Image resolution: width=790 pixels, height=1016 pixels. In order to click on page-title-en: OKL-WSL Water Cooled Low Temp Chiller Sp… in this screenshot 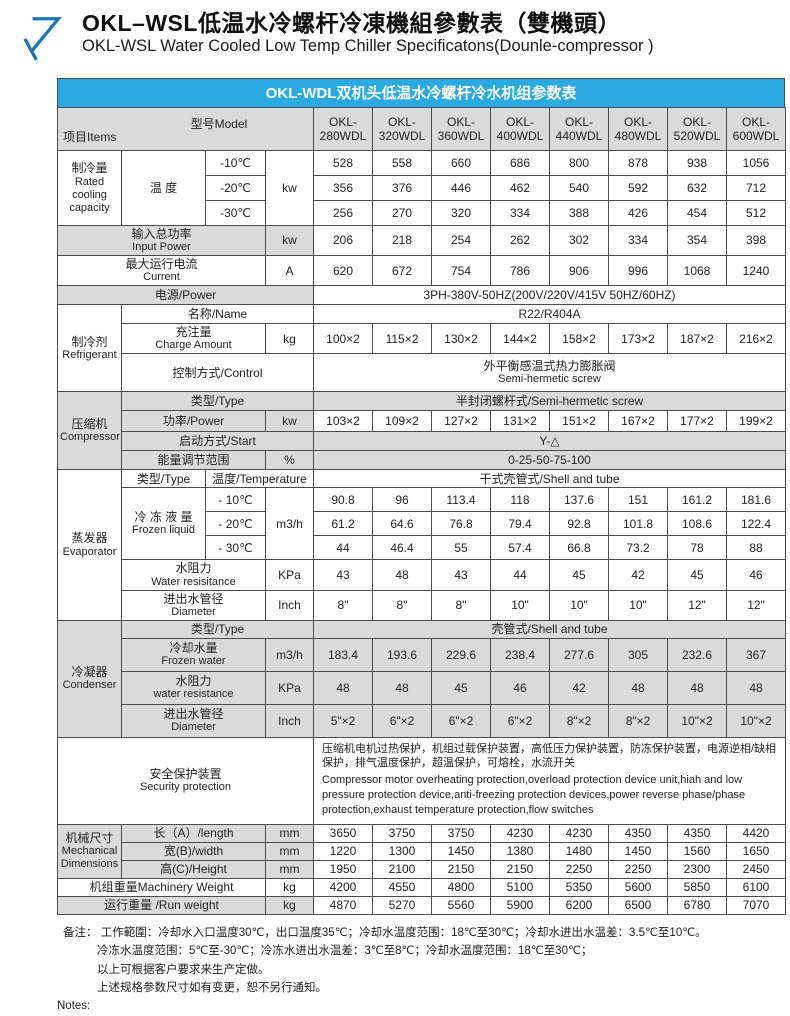, I will do `click(368, 46)`.